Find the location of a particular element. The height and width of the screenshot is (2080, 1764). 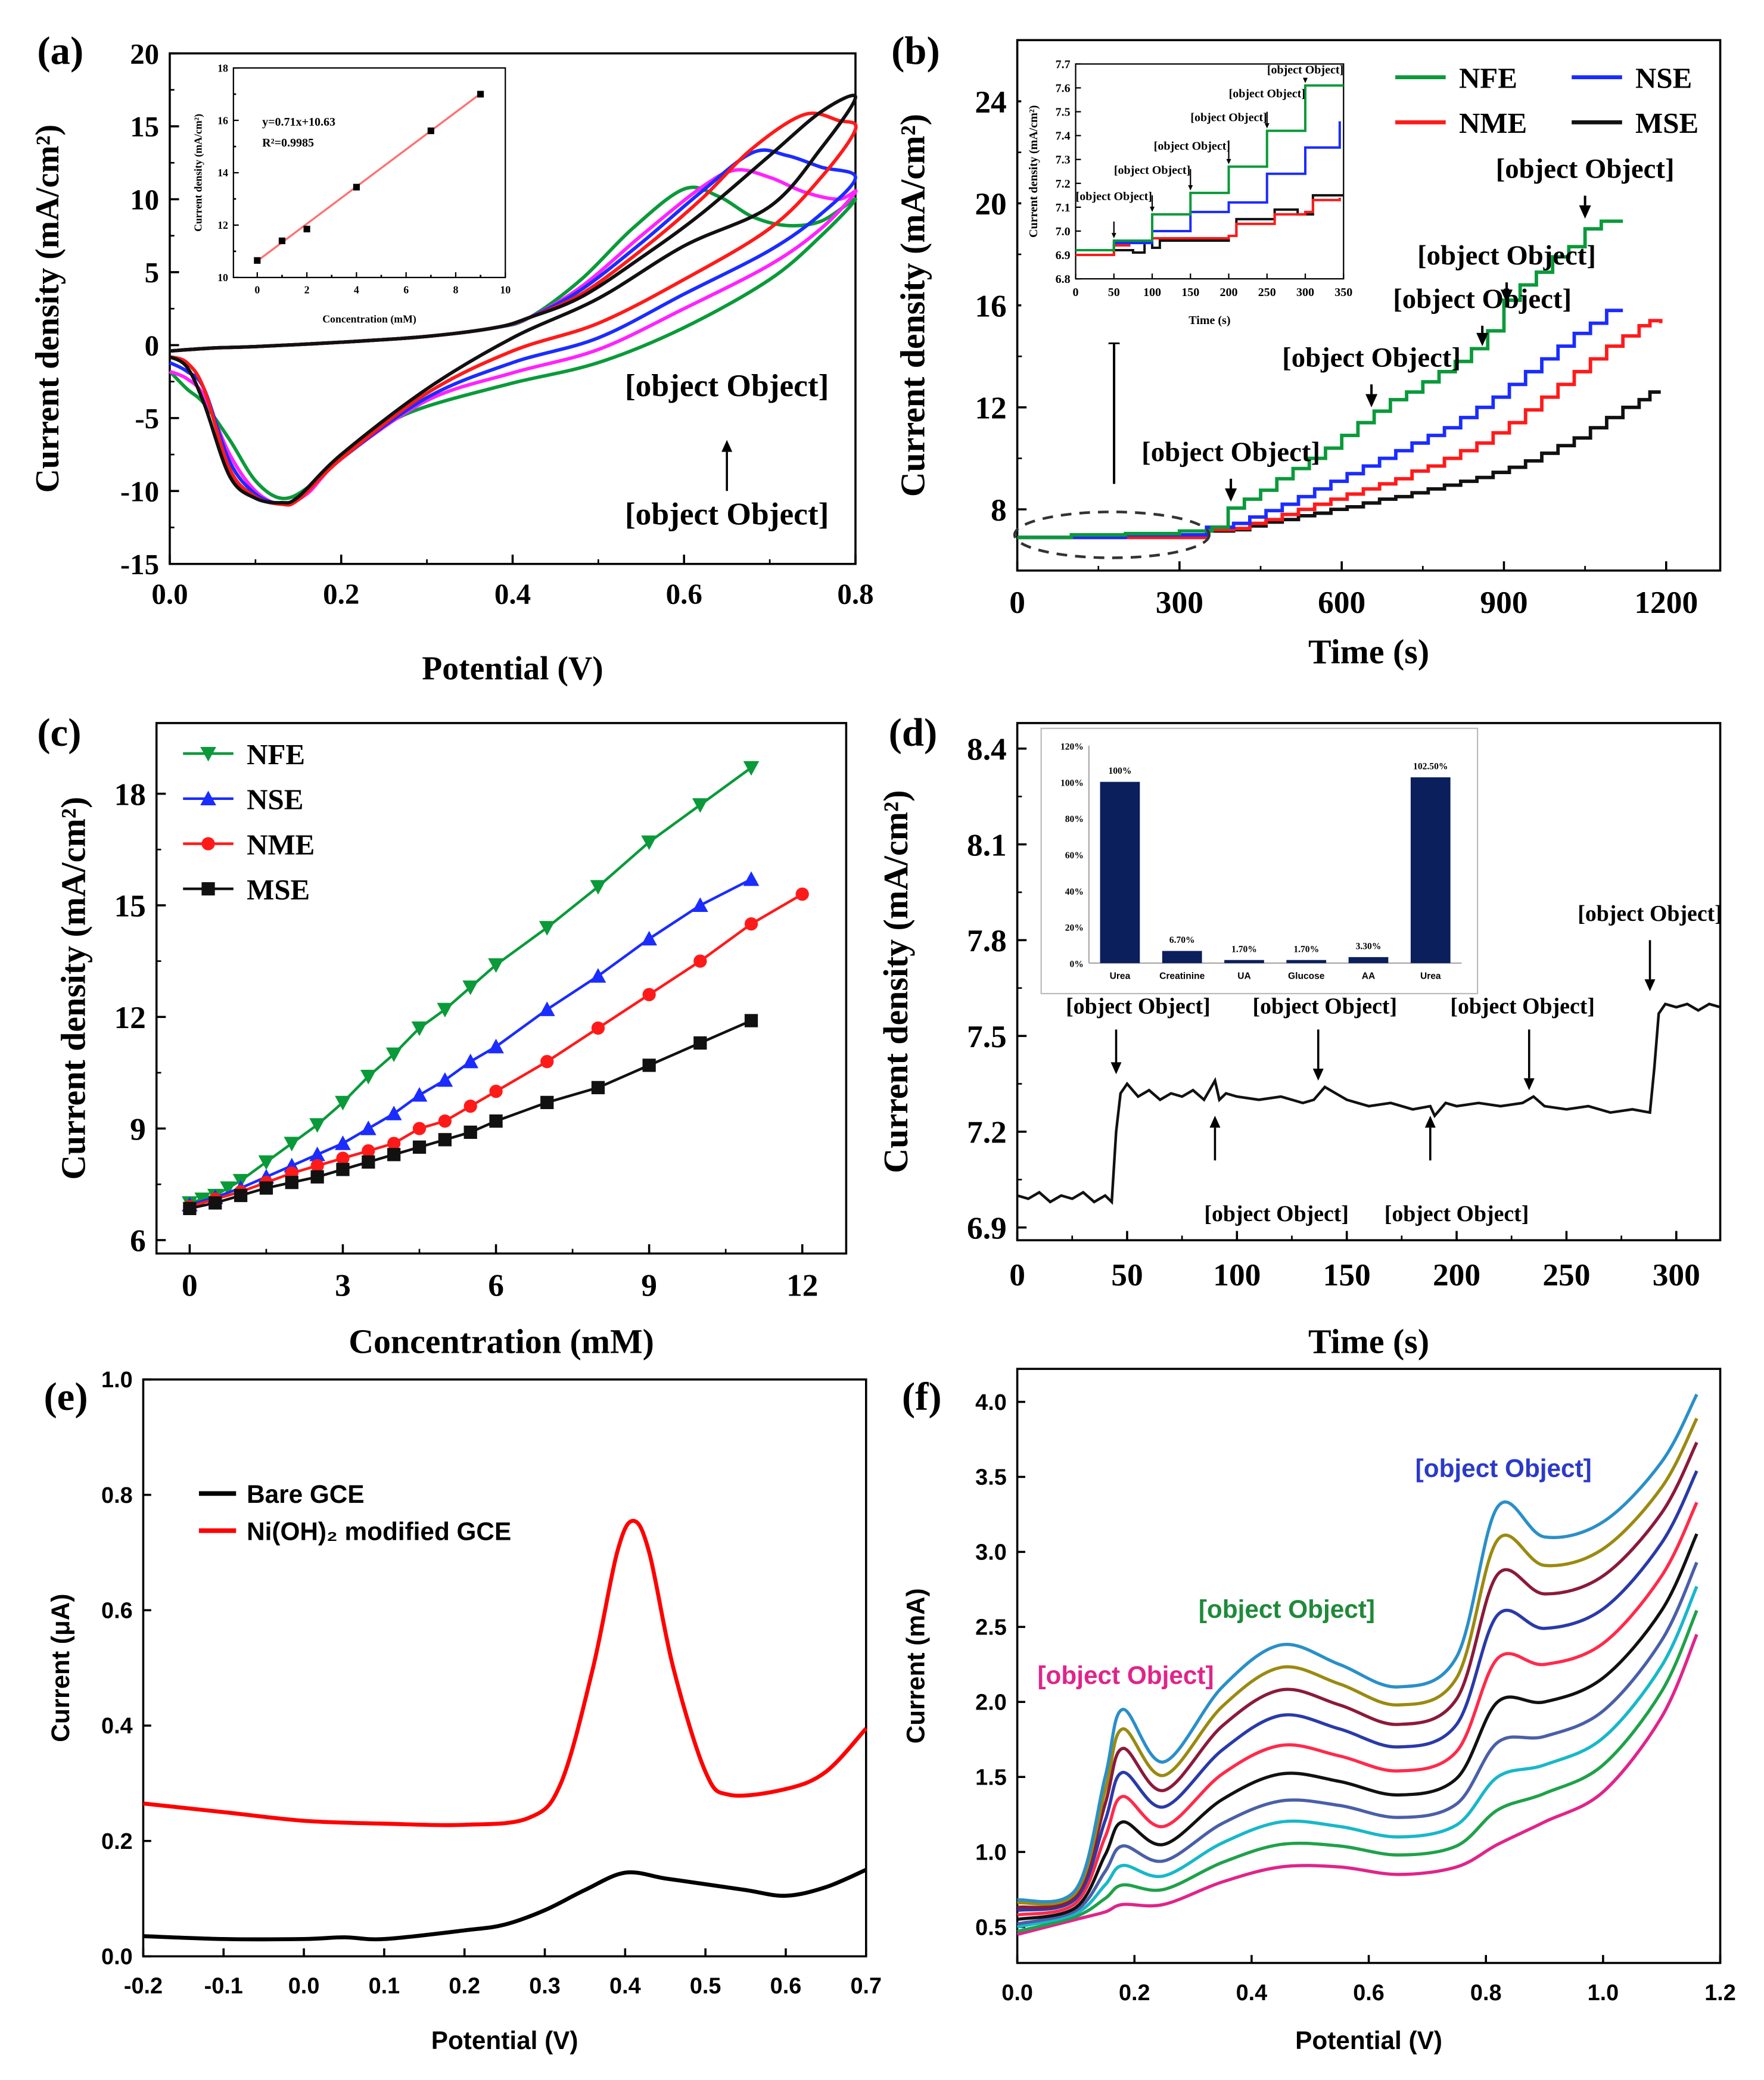

y-tick-label: 20 is located at coordinates (990, 204).